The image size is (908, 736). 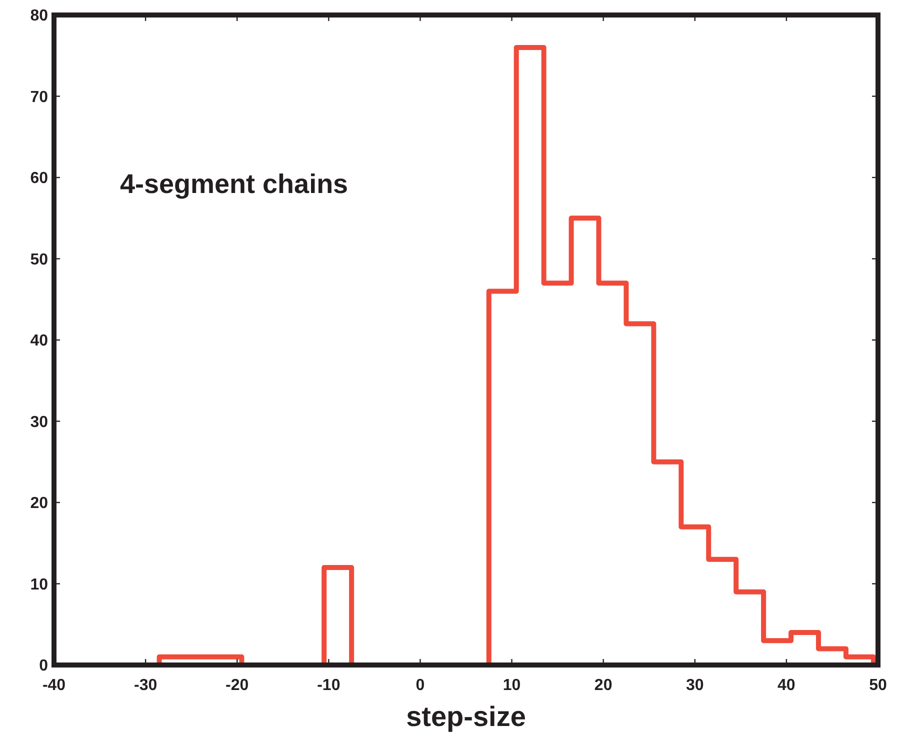 What do you see at coordinates (43, 666) in the screenshot?
I see `y-tick-label: 0` at bounding box center [43, 666].